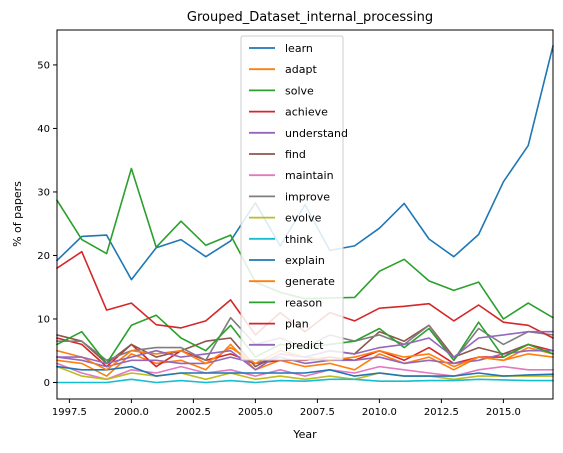  I want to click on legend-label-explain: explain, so click(305, 260).